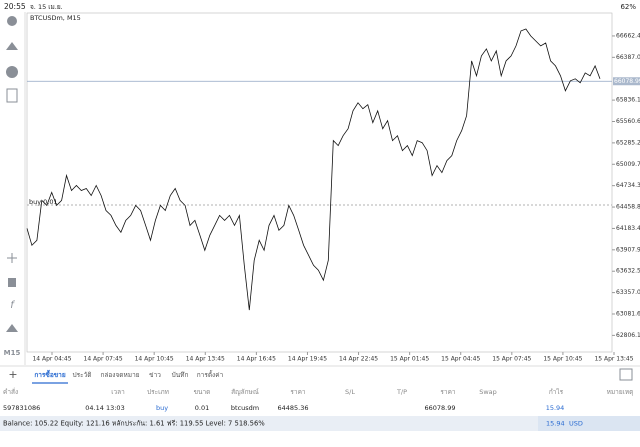 The width and height of the screenshot is (640, 447). Describe the element at coordinates (292, 408) in the screenshot. I see `table-cell: 64485.36` at that location.